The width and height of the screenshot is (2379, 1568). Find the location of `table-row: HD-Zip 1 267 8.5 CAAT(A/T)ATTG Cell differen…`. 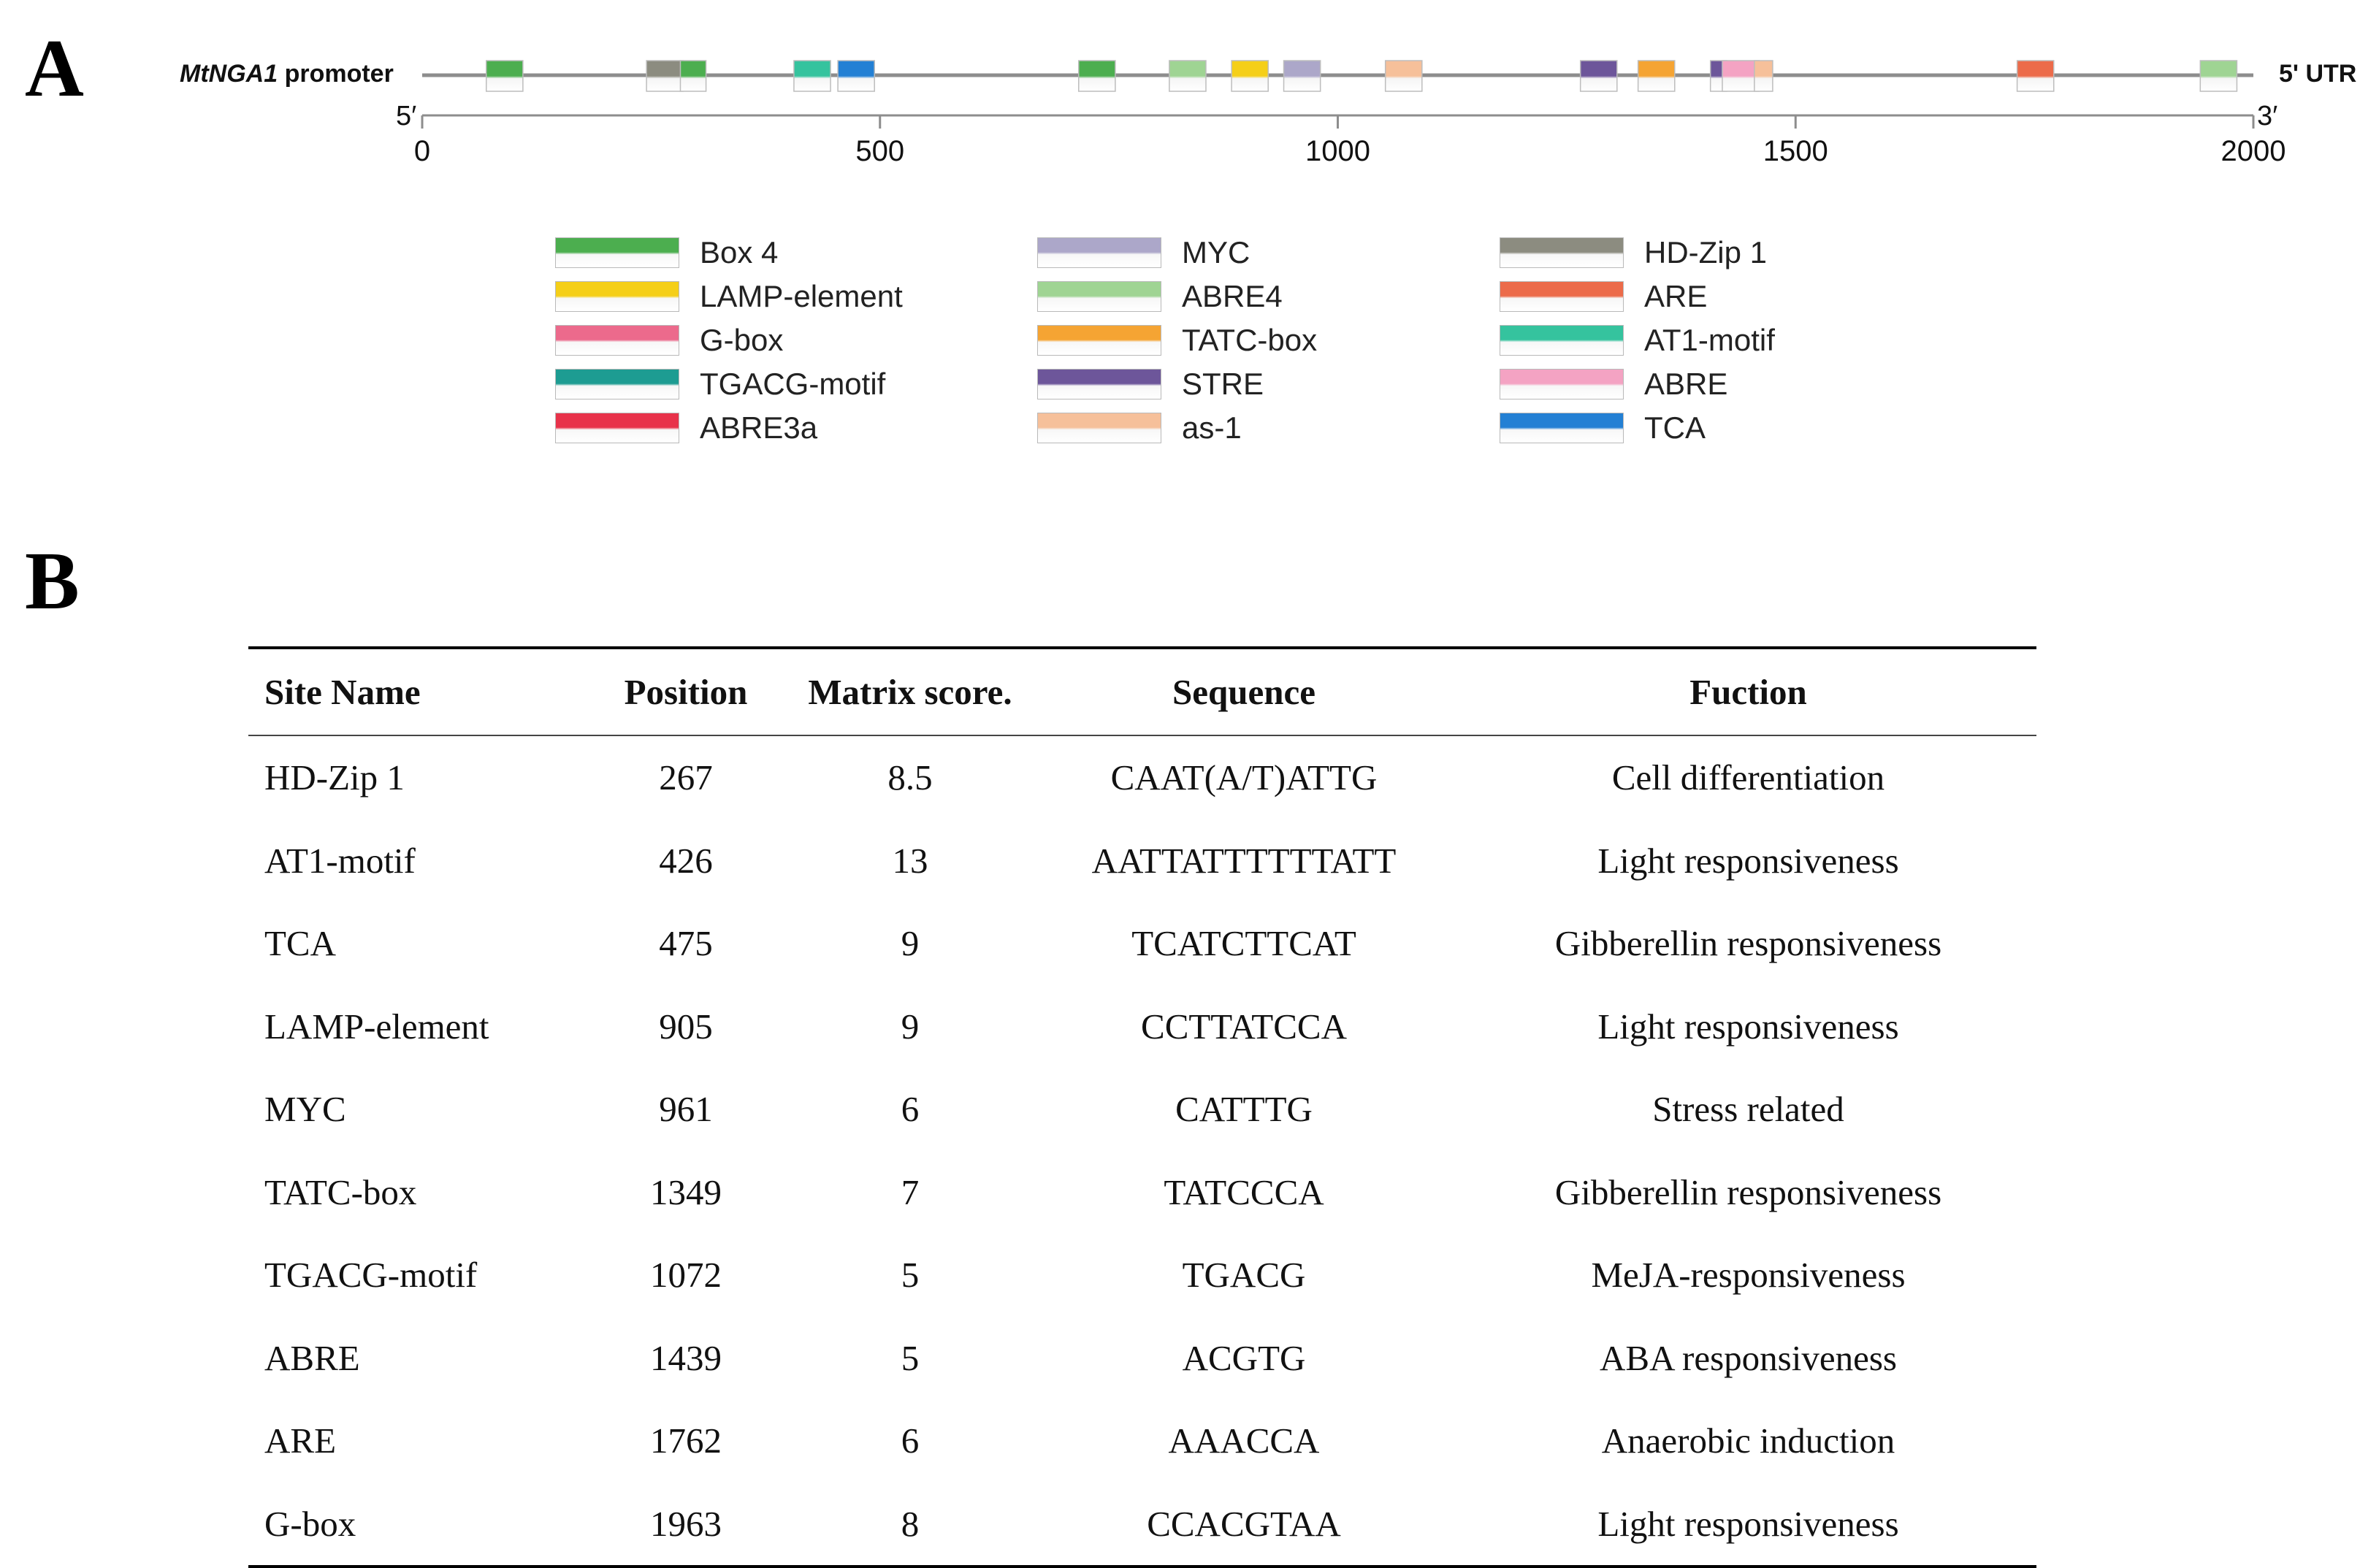

table-row: HD-Zip 1 267 8.5 CAAT(A/T)ATTG Cell differen… is located at coordinates (1142, 777).